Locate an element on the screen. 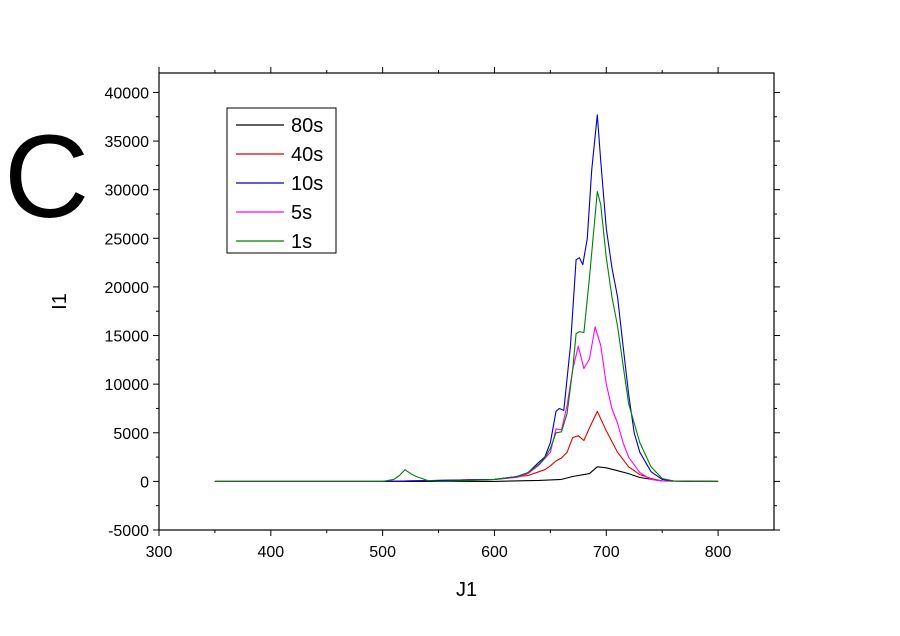 The width and height of the screenshot is (900, 636). legend-label-80s: 80s is located at coordinates (307, 126).